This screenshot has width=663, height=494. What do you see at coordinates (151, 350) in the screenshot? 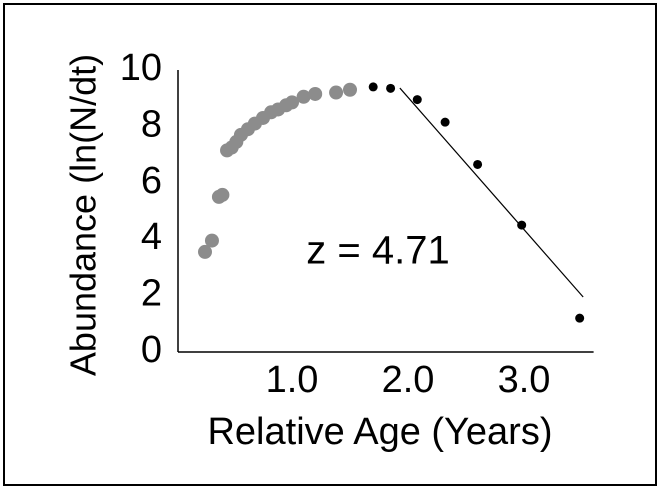
I see `y-tick-label: 0` at bounding box center [151, 350].